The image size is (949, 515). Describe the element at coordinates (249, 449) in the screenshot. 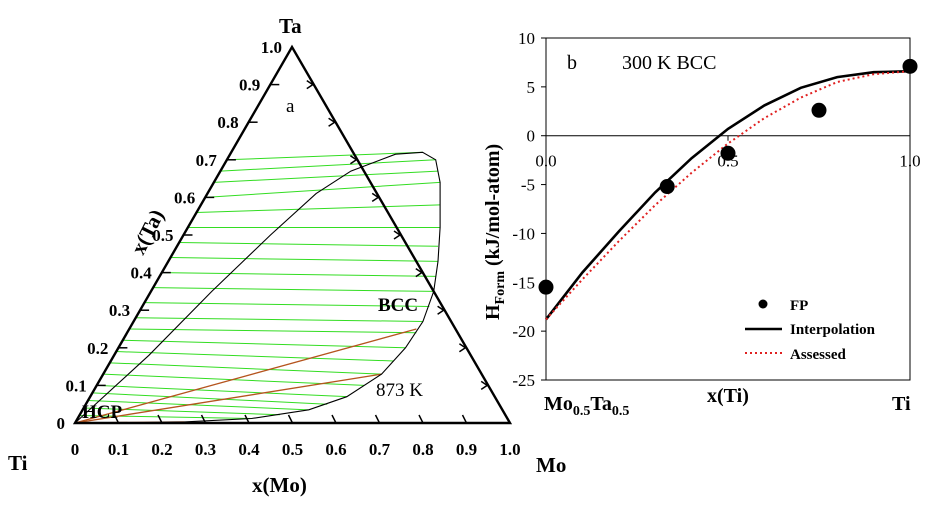

I see `tick-label-mo: 0.4` at that location.